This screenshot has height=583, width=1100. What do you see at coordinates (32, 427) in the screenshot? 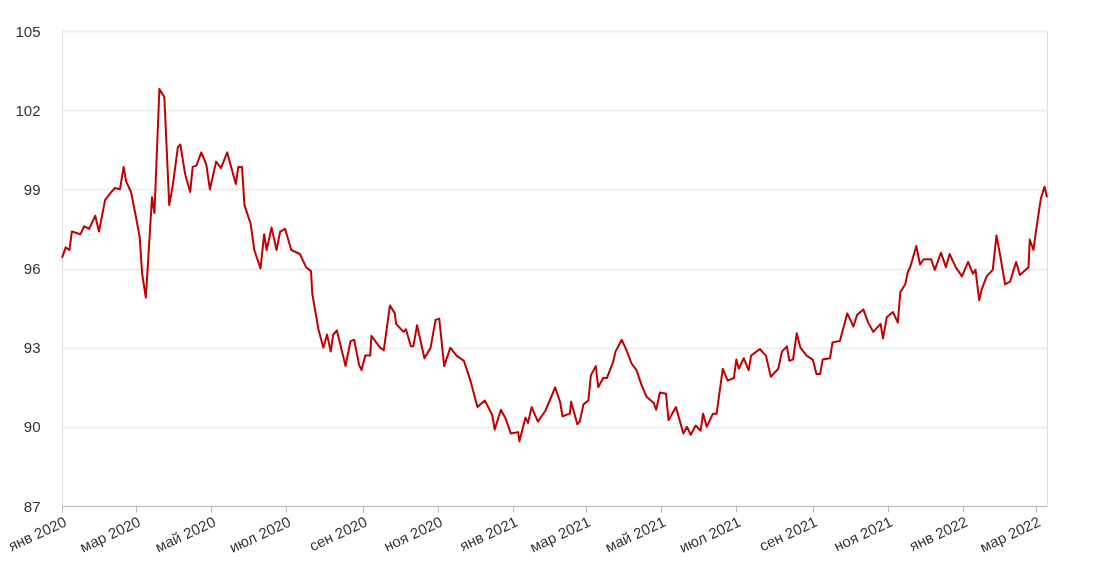
I see `y-tick-label: 90` at bounding box center [32, 427].